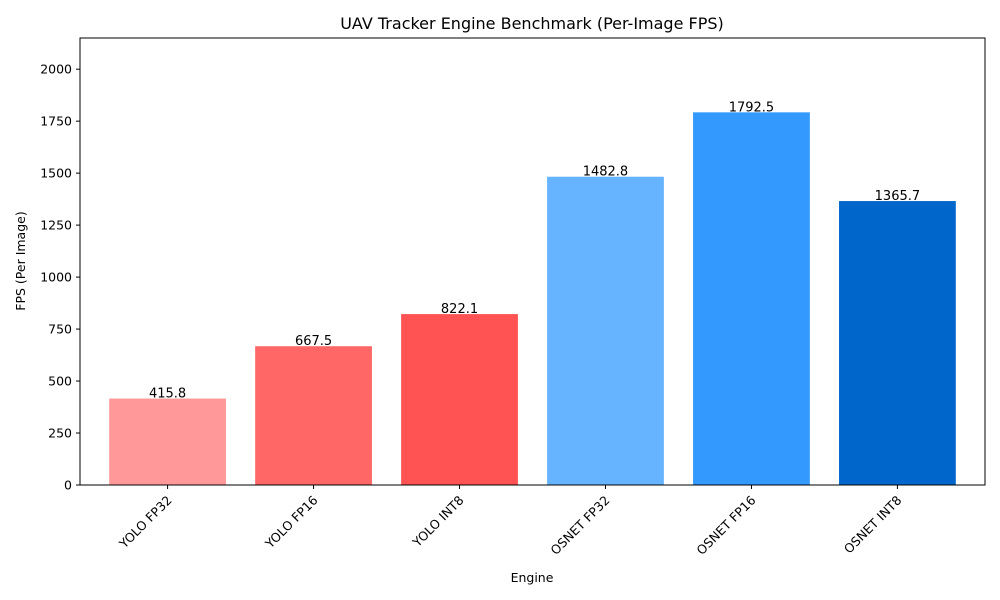 The image size is (1000, 600). Describe the element at coordinates (752, 107) in the screenshot. I see `bar-value-label: 1792.5` at that location.